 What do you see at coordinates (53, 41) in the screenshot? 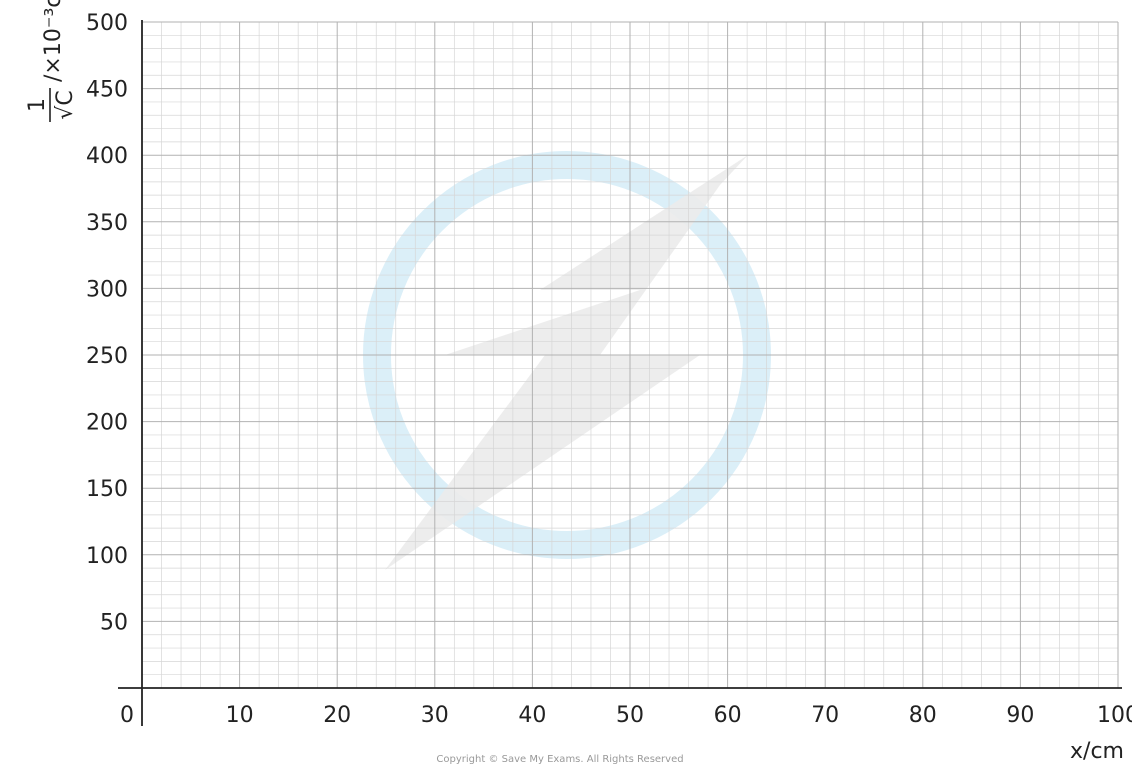
I see `y-axis-label-units: /×10⁻³cpm⁻¹ᐟ²` at bounding box center [53, 41].